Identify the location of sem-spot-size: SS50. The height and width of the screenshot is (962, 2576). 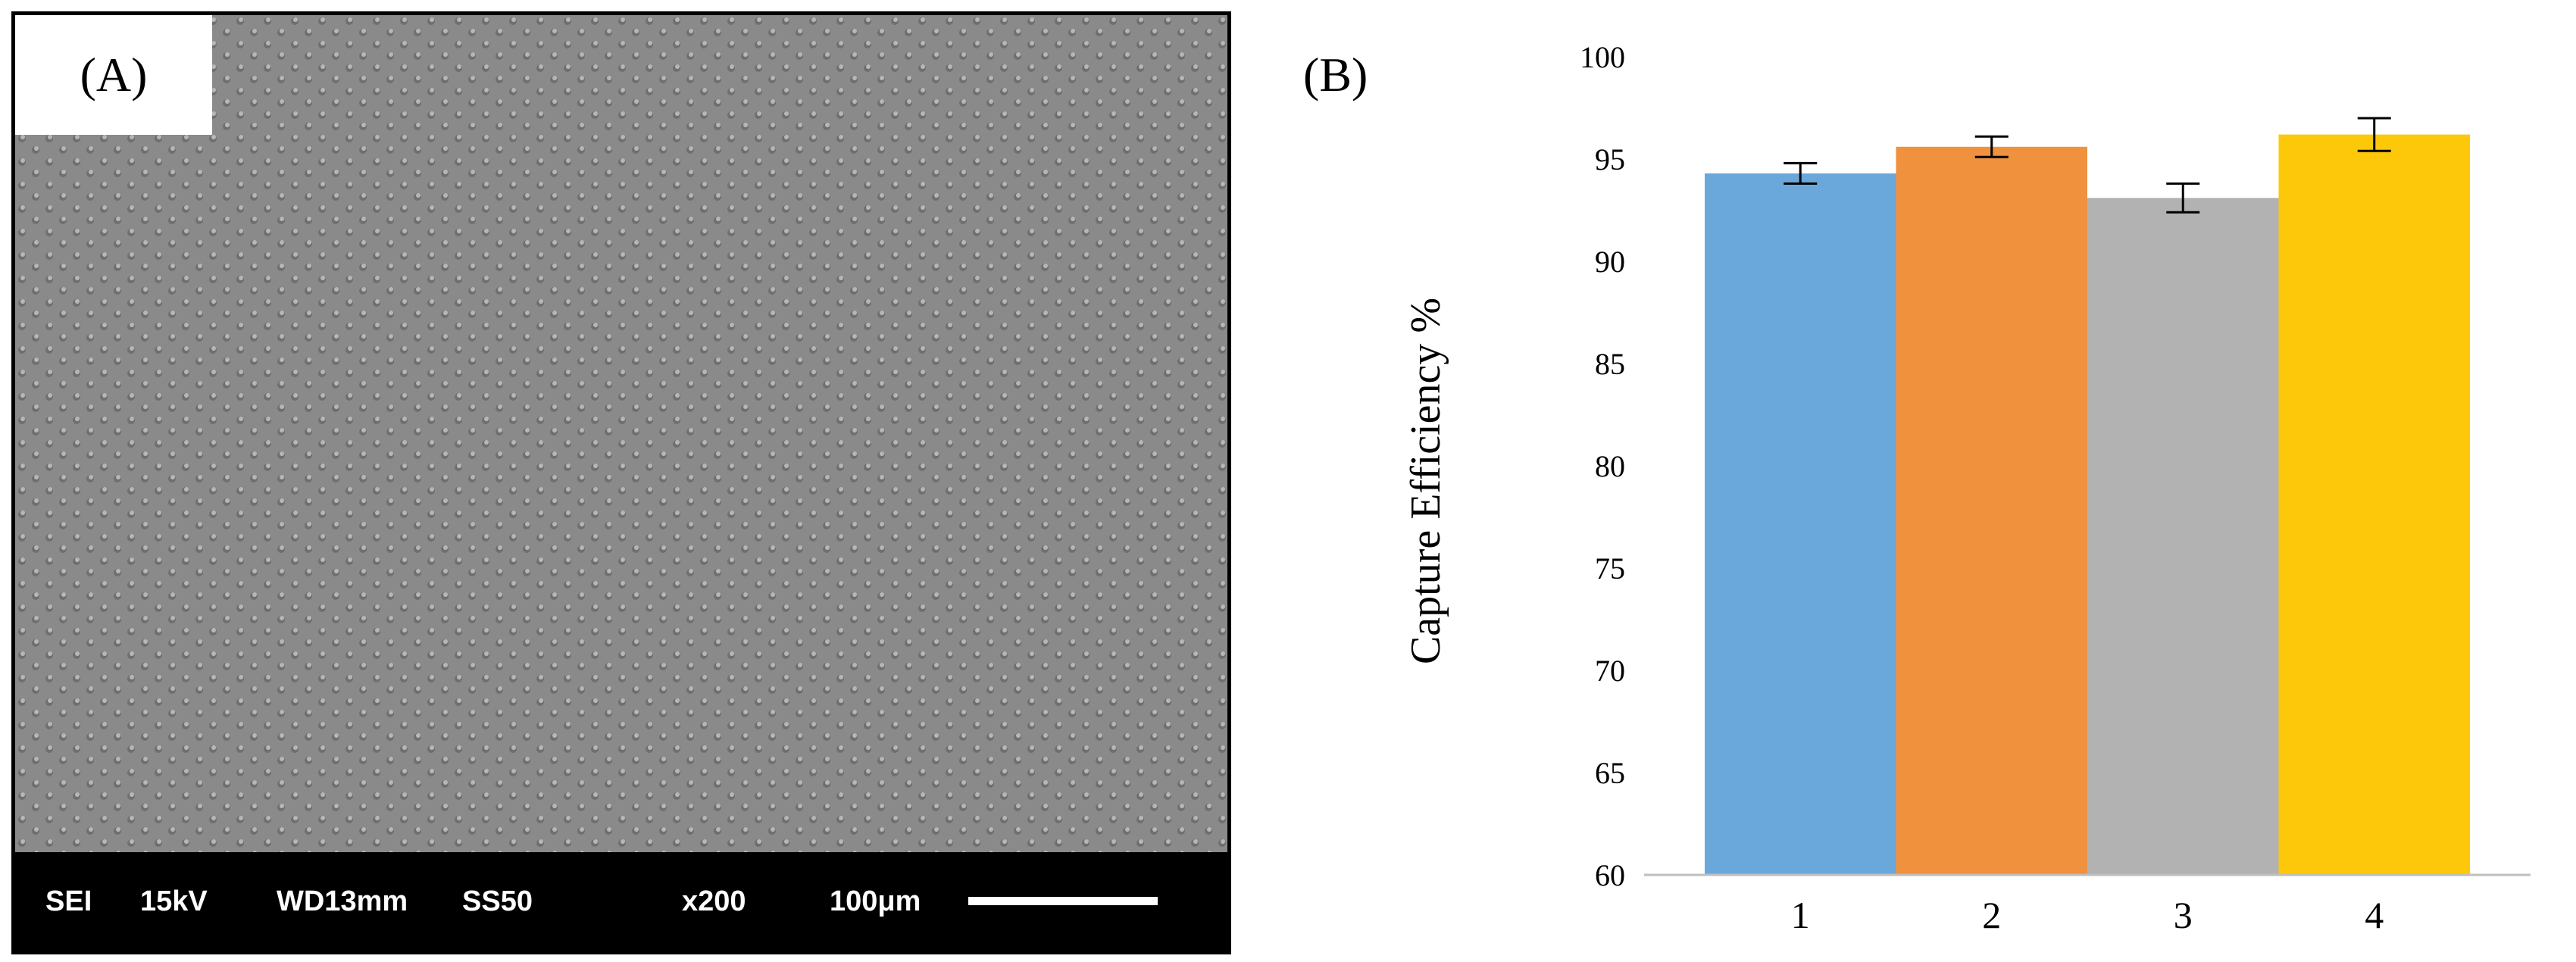
(497, 901).